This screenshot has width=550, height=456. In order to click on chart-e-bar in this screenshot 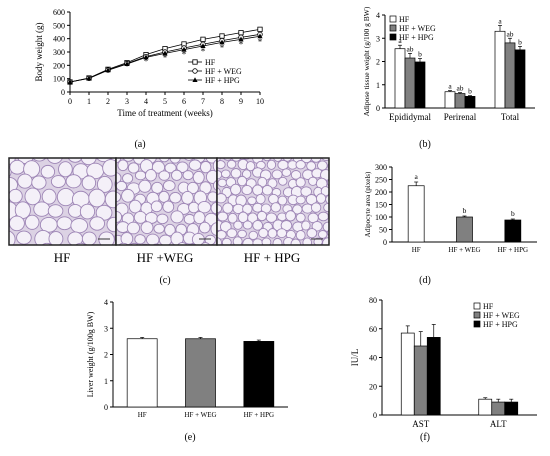, I will do `click(142, 373)`.